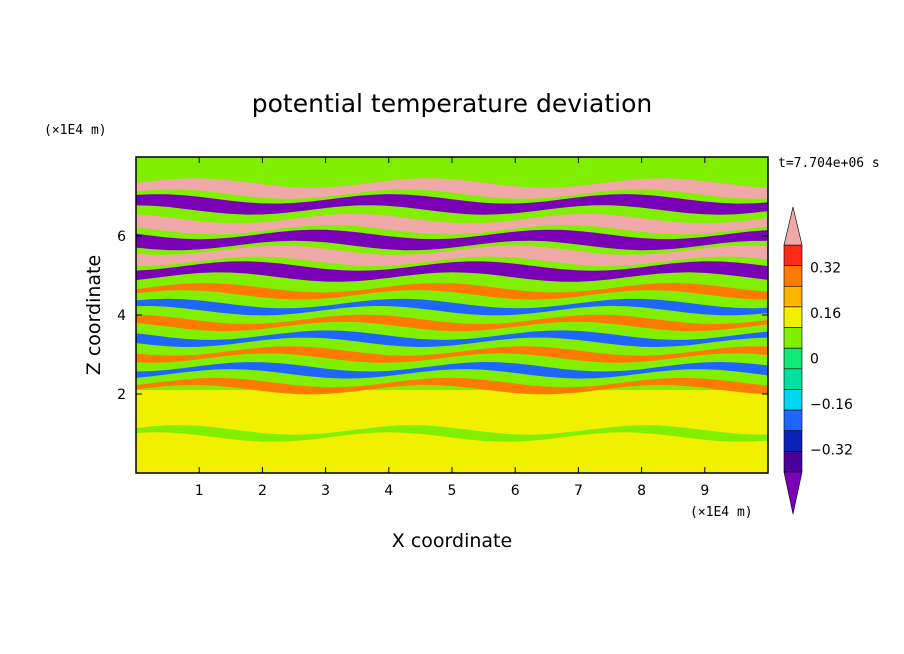 The image size is (904, 654). What do you see at coordinates (831, 450) in the screenshot?
I see `colorbar-tick-label: −0.32` at bounding box center [831, 450].